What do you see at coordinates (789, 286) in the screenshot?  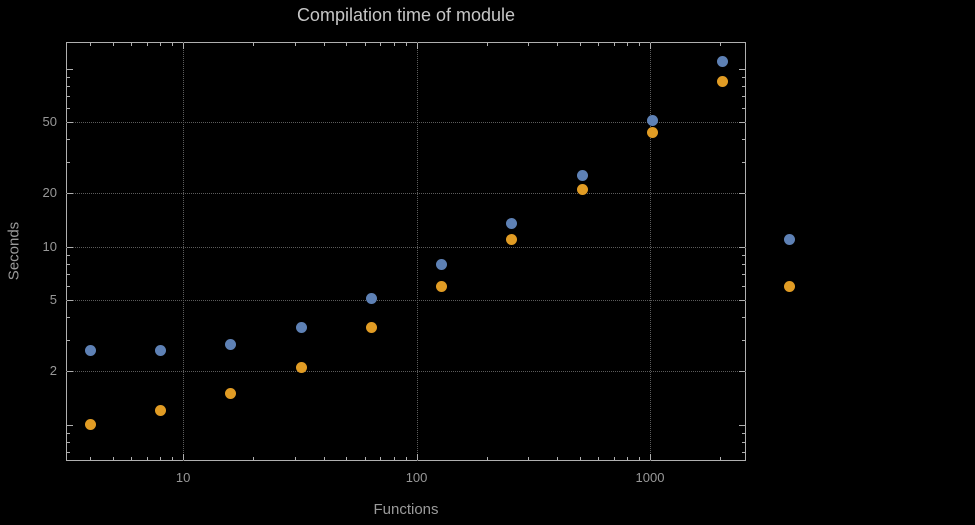 I see `legend-marker-orange` at bounding box center [789, 286].